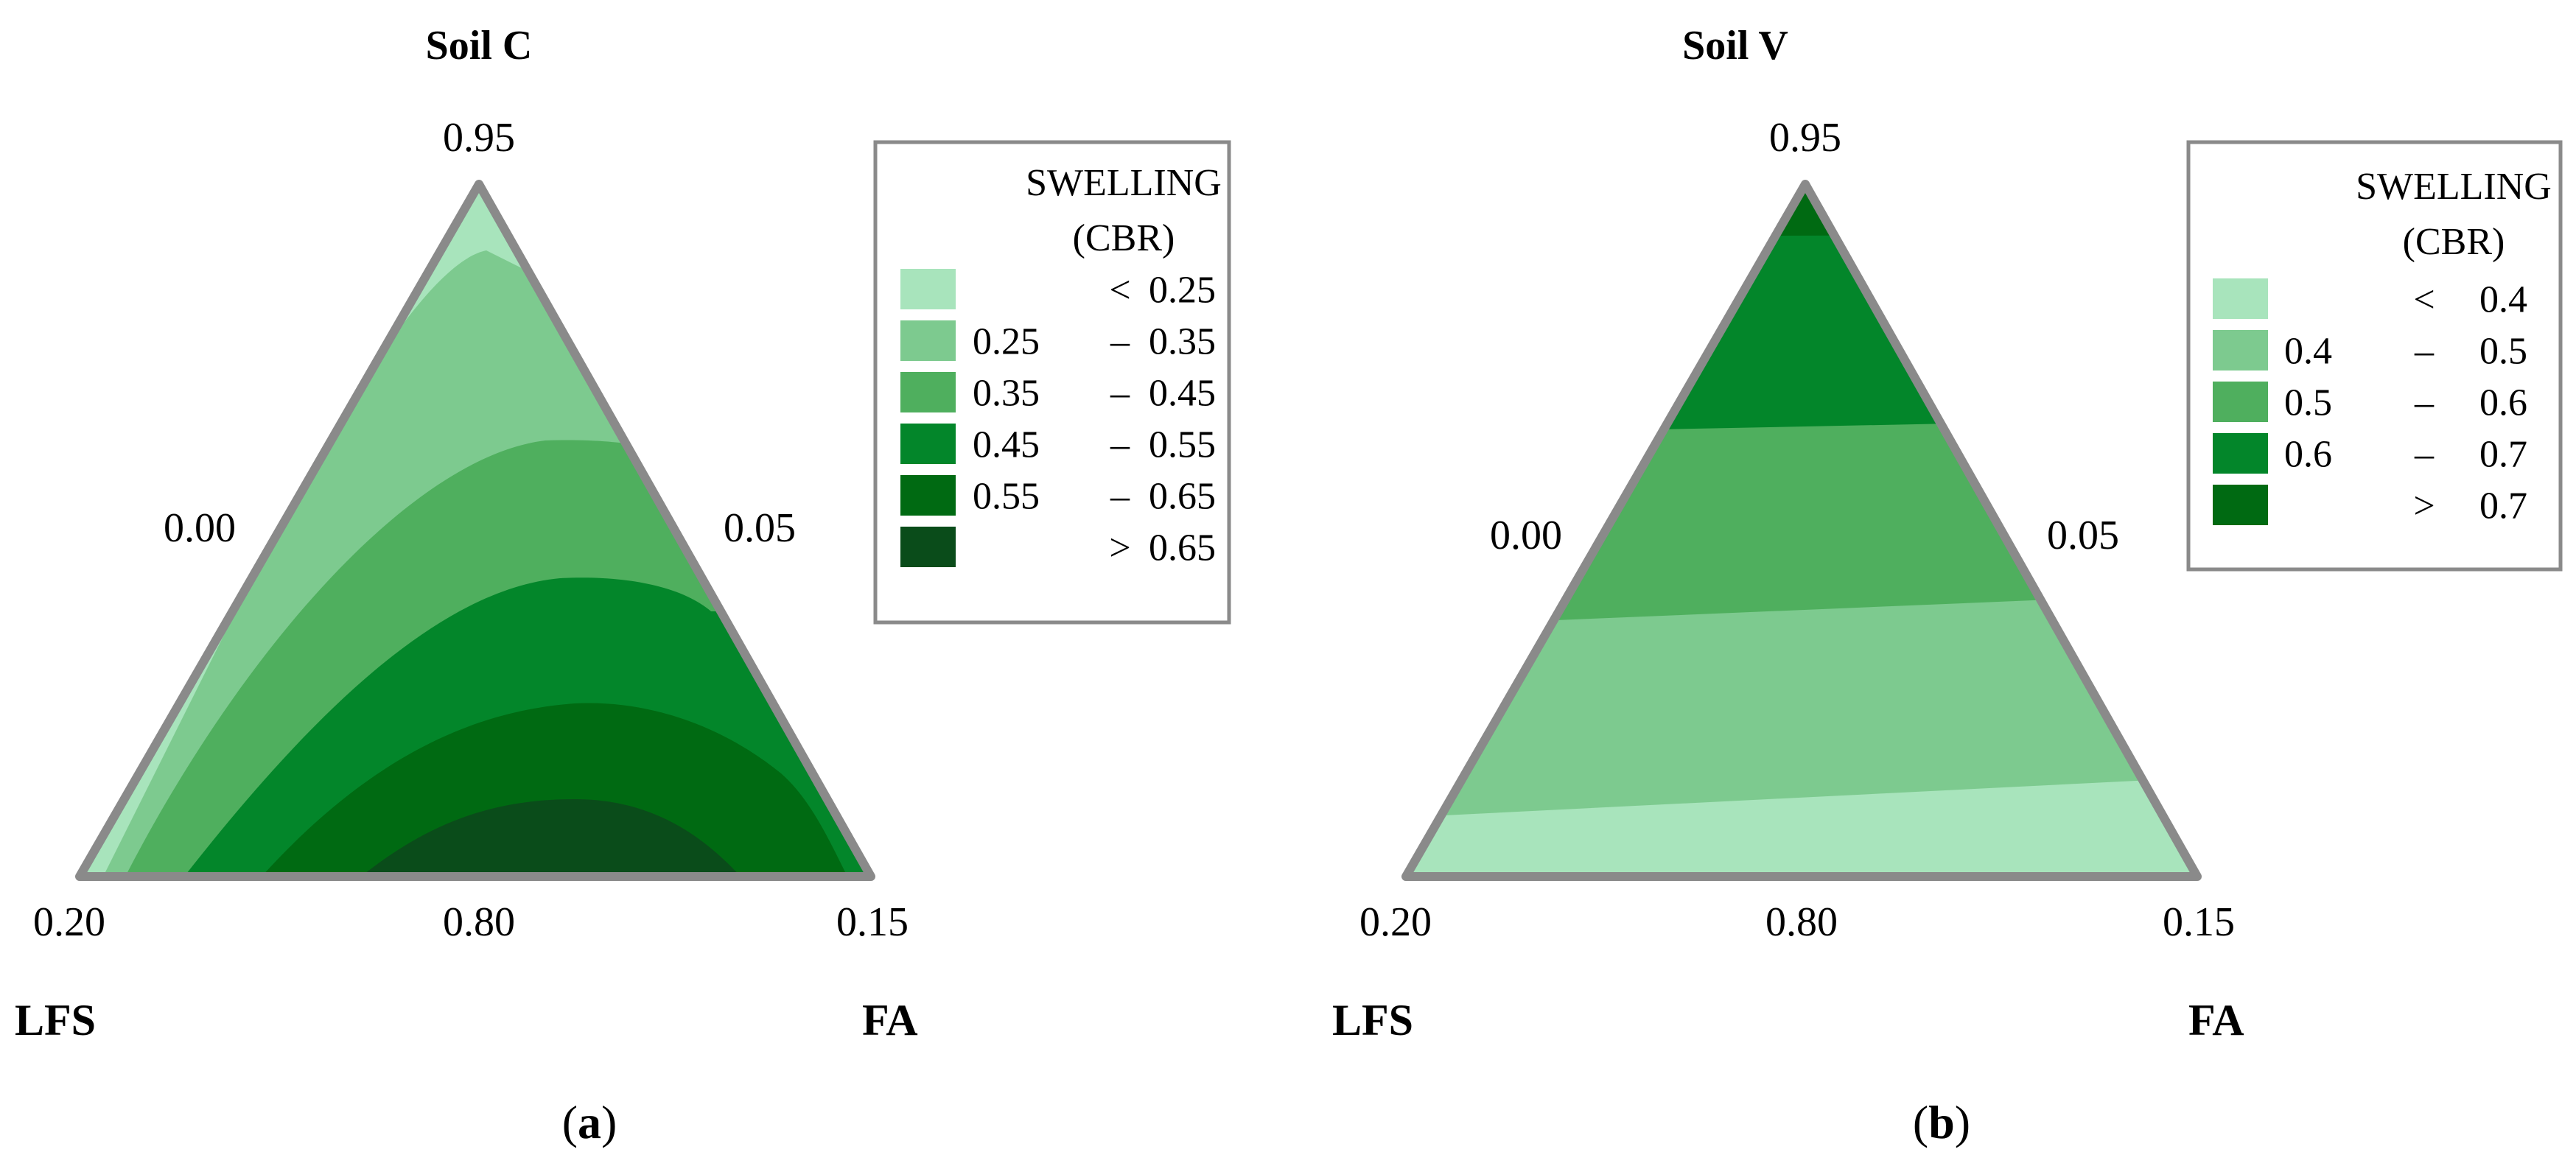  I want to click on legend-rows: <0.40.4–0.50.5–0.60.6–0.7> 0.7, so click(2370, 403).